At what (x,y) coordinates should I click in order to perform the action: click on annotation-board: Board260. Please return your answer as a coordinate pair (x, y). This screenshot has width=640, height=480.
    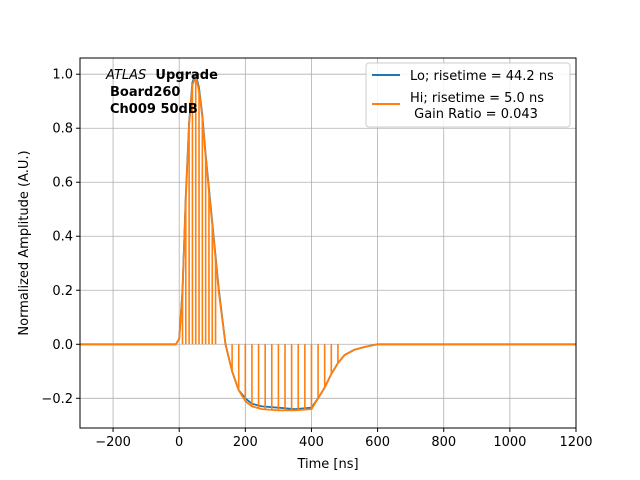
    Looking at the image, I should click on (145, 92).